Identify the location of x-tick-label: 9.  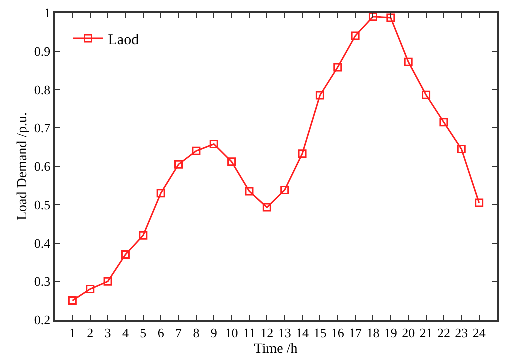
(214, 332).